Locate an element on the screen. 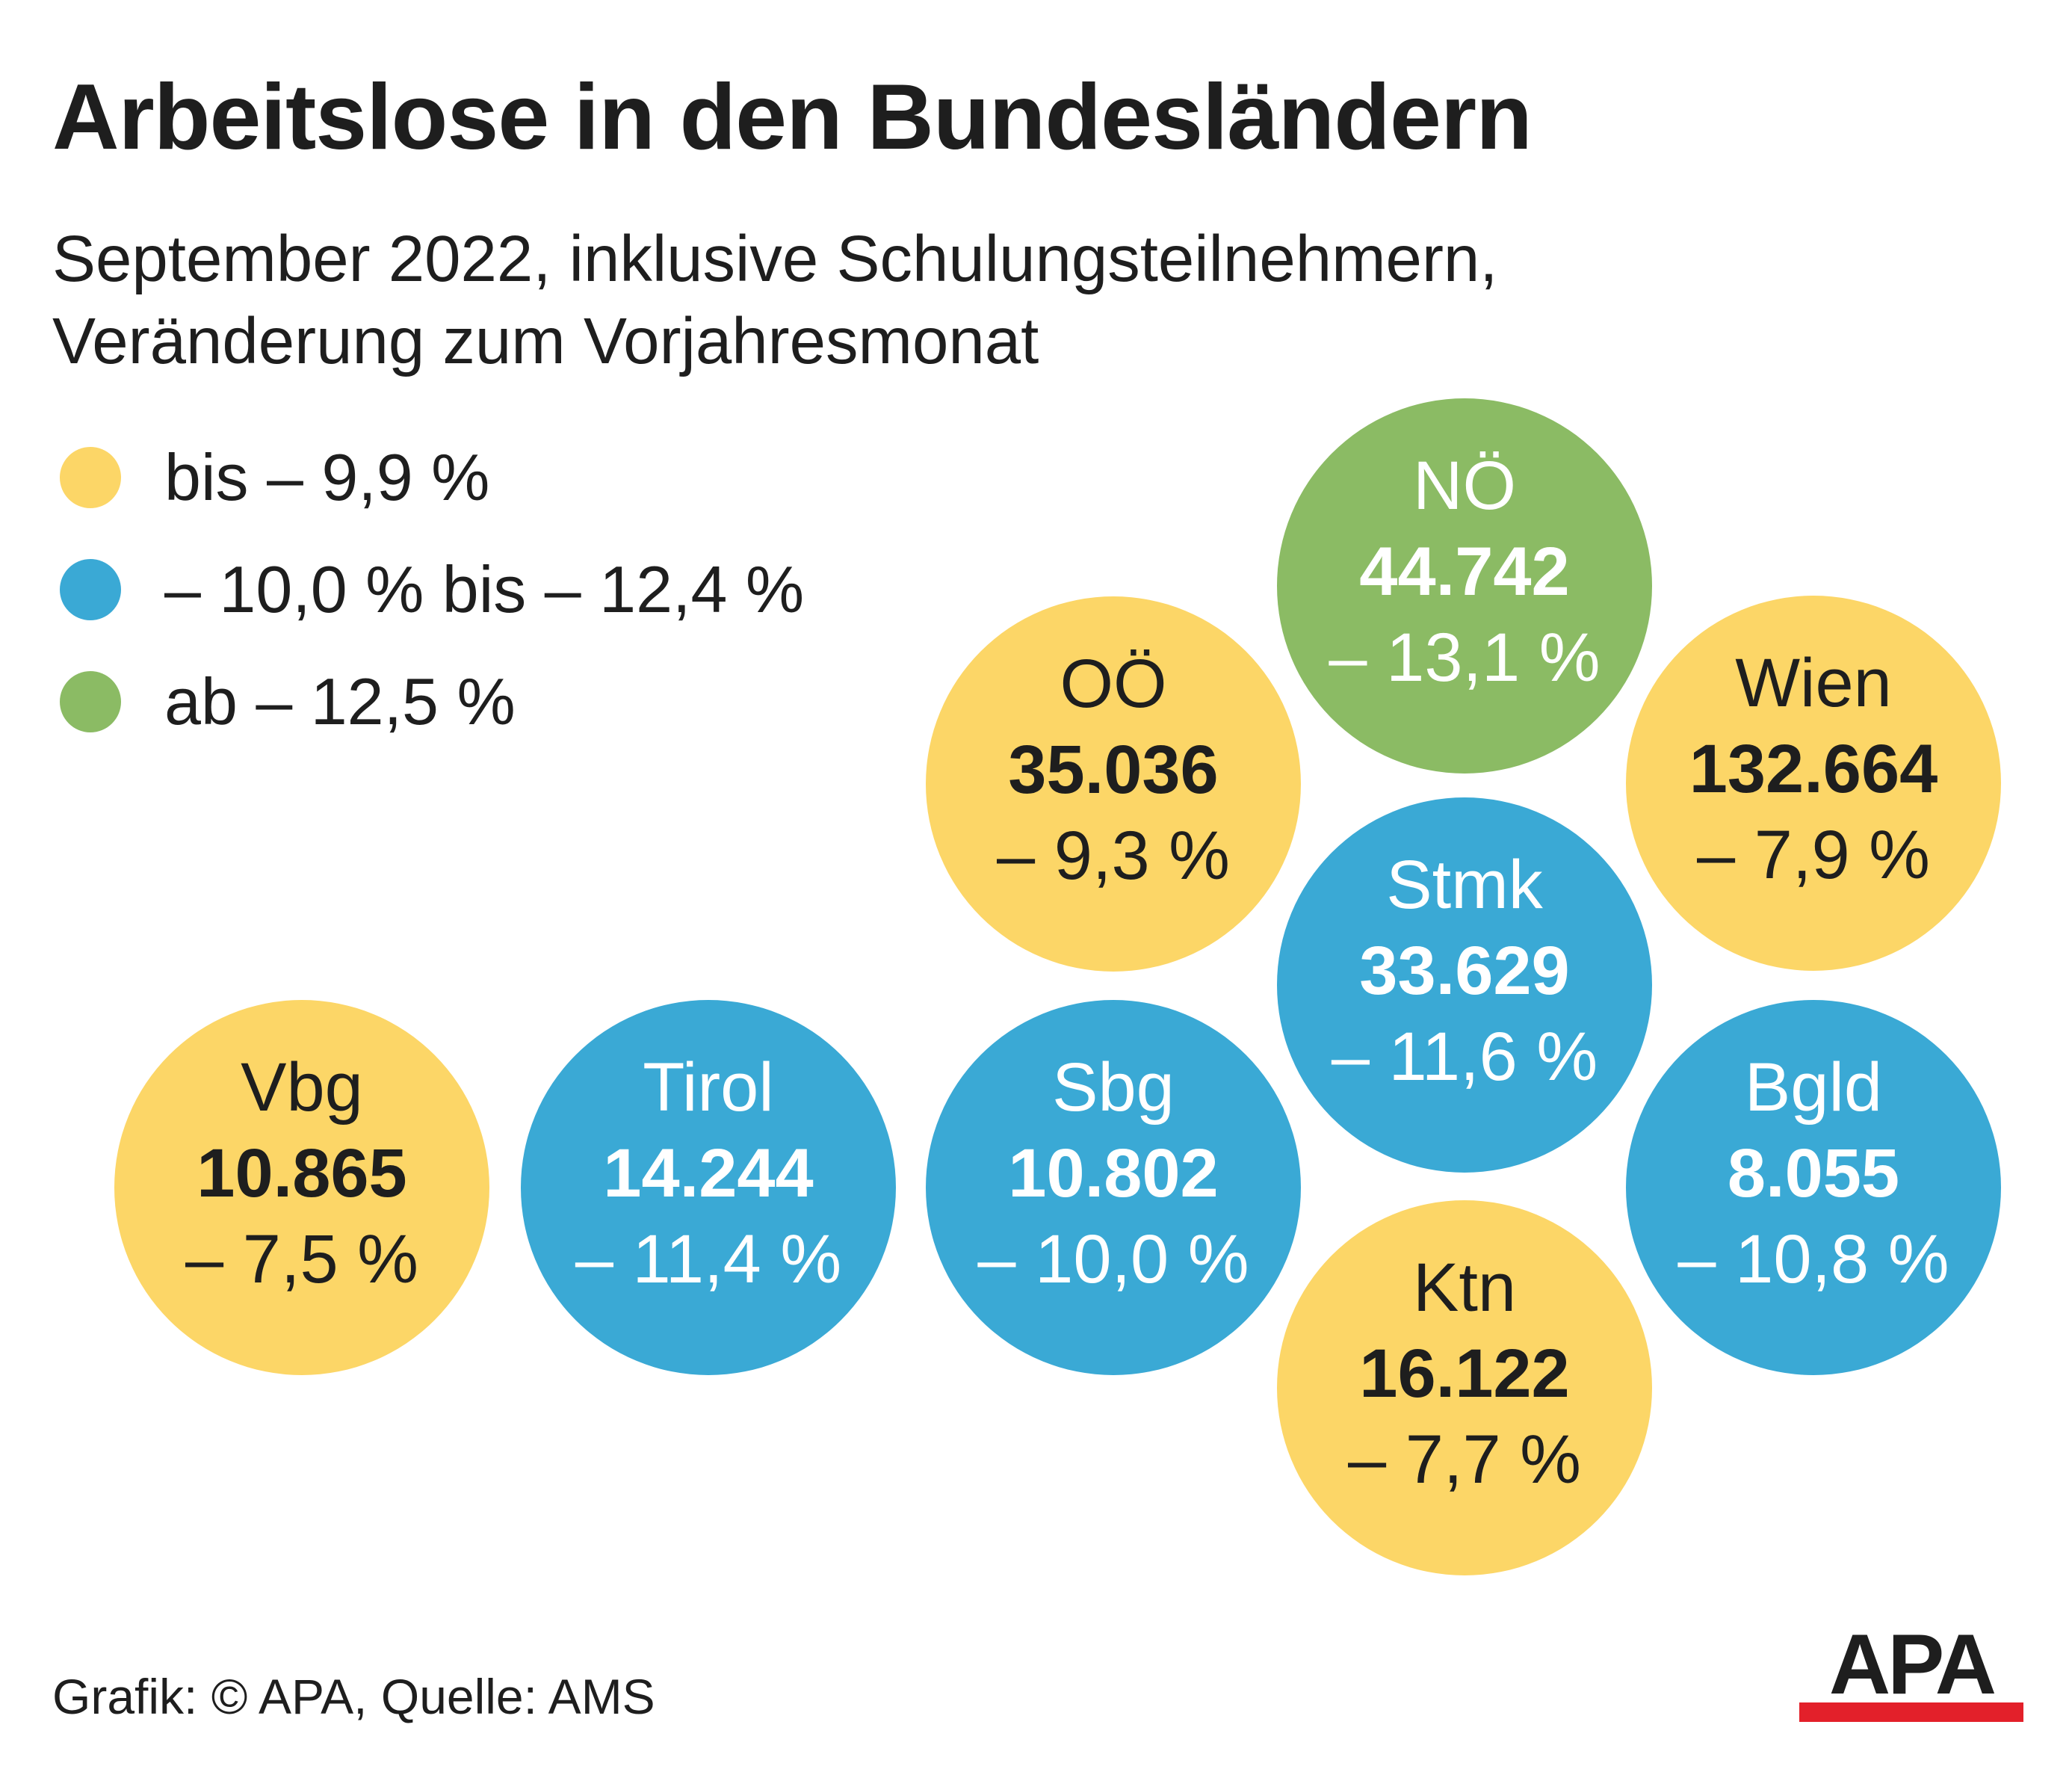  bubble-vbg: Vbg 10.865 – 7,5 % is located at coordinates (301, 1188).